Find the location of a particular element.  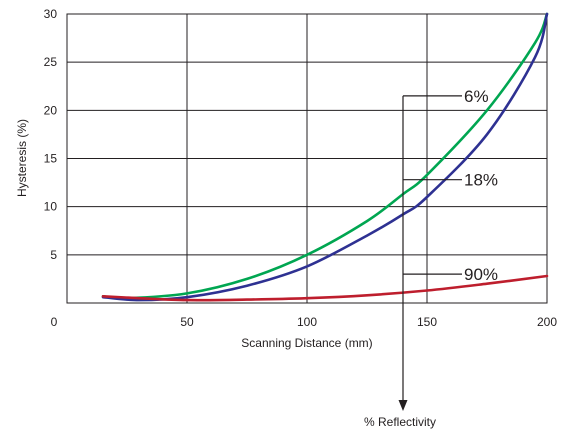

arrow-head-icon is located at coordinates (403, 405).